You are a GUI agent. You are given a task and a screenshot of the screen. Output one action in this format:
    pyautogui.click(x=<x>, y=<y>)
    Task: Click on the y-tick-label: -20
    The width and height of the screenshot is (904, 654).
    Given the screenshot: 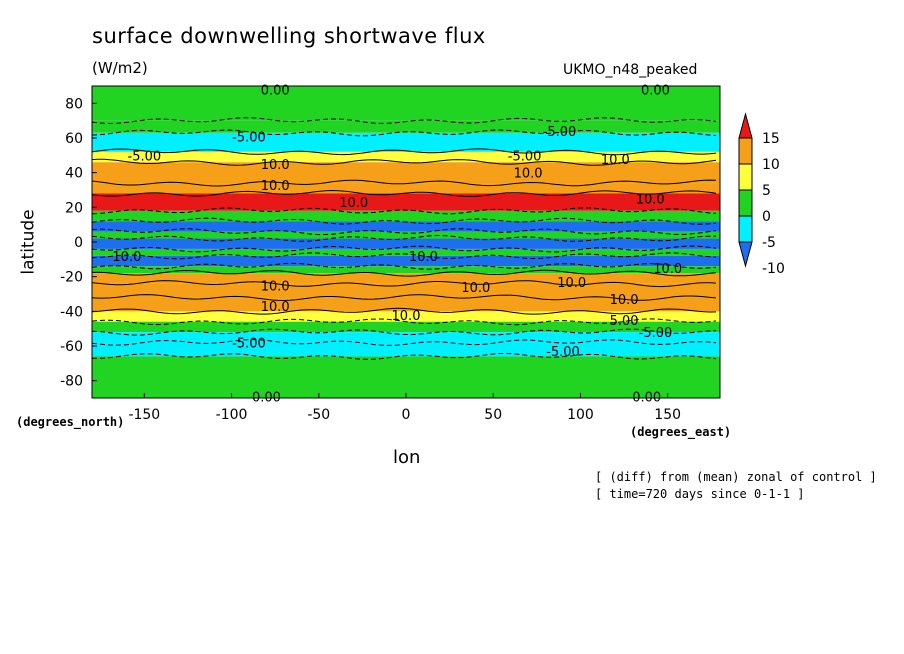 What is the action you would take?
    pyautogui.click(x=71, y=278)
    